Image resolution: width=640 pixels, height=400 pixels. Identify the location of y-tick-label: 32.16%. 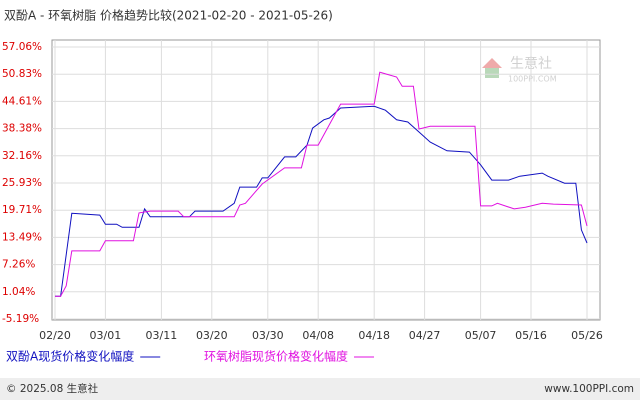
(22, 156).